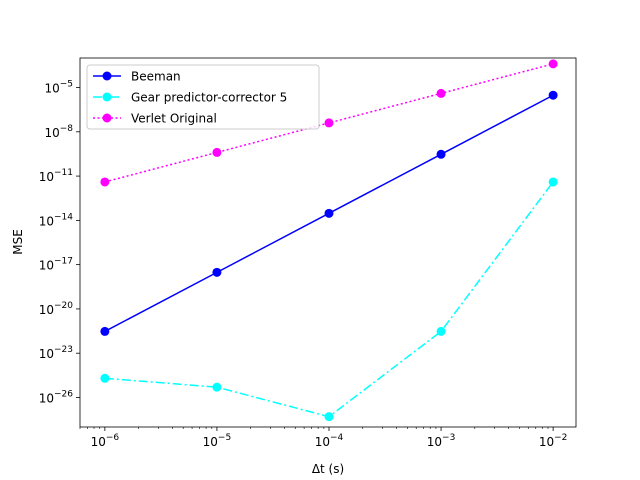 The image size is (640, 480). I want to click on y-tick-label: 10⁻¹¹, so click(56, 176).